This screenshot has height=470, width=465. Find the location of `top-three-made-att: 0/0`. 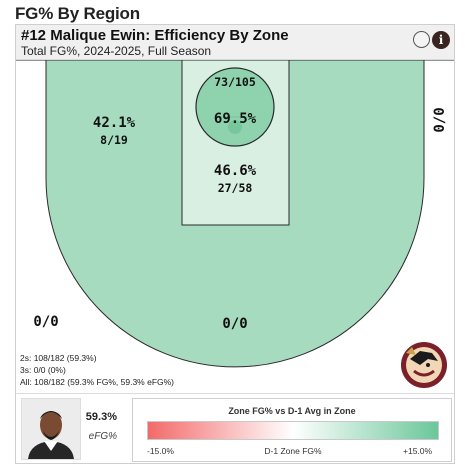

top-three-made-att: 0/0 is located at coordinates (235, 324).